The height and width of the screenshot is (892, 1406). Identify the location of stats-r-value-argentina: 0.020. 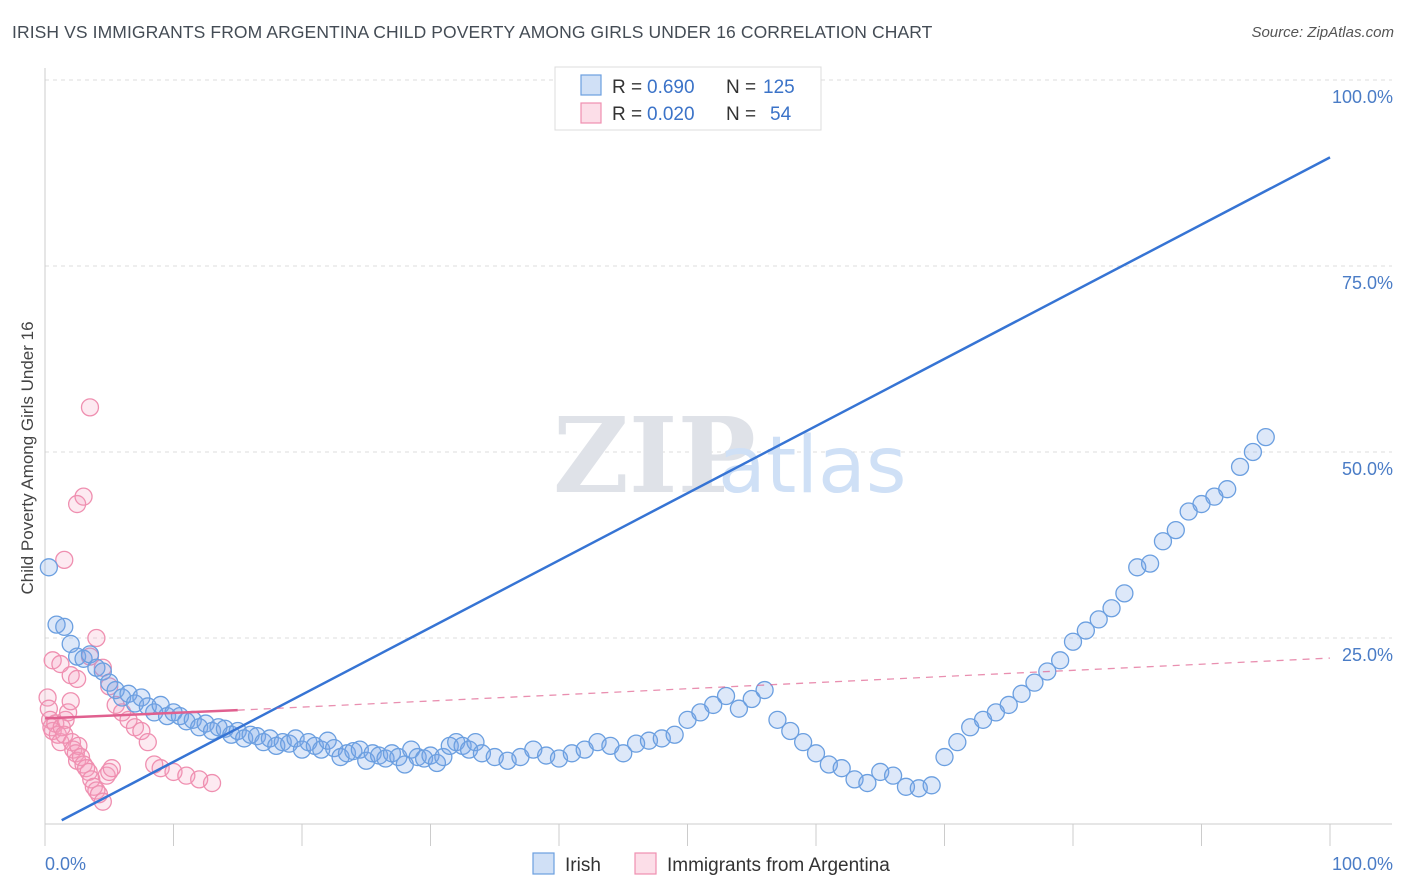
(671, 114).